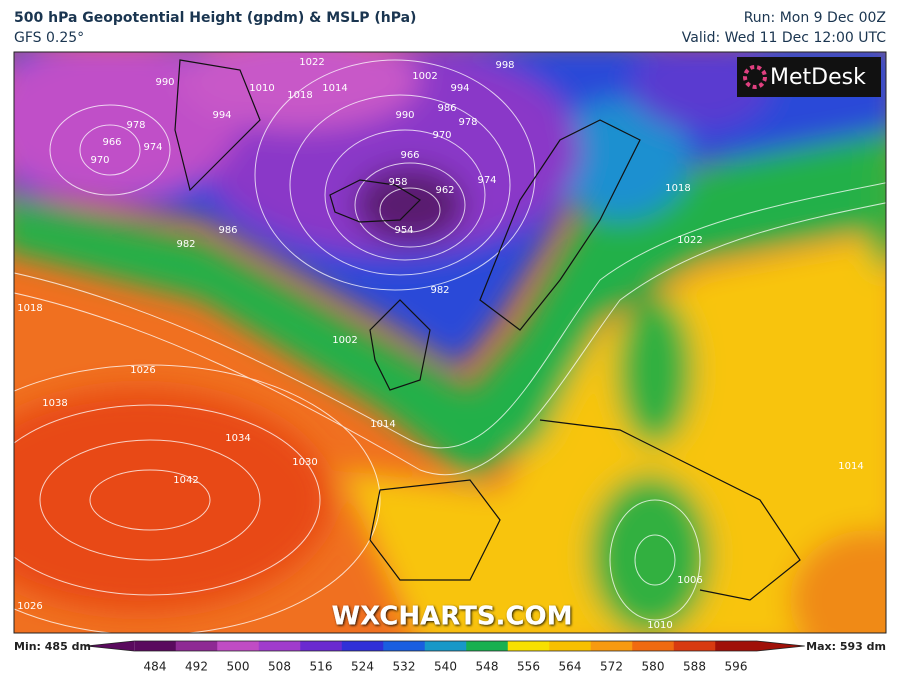  What do you see at coordinates (444, 190) in the screenshot?
I see `isobar-label: 962` at bounding box center [444, 190].